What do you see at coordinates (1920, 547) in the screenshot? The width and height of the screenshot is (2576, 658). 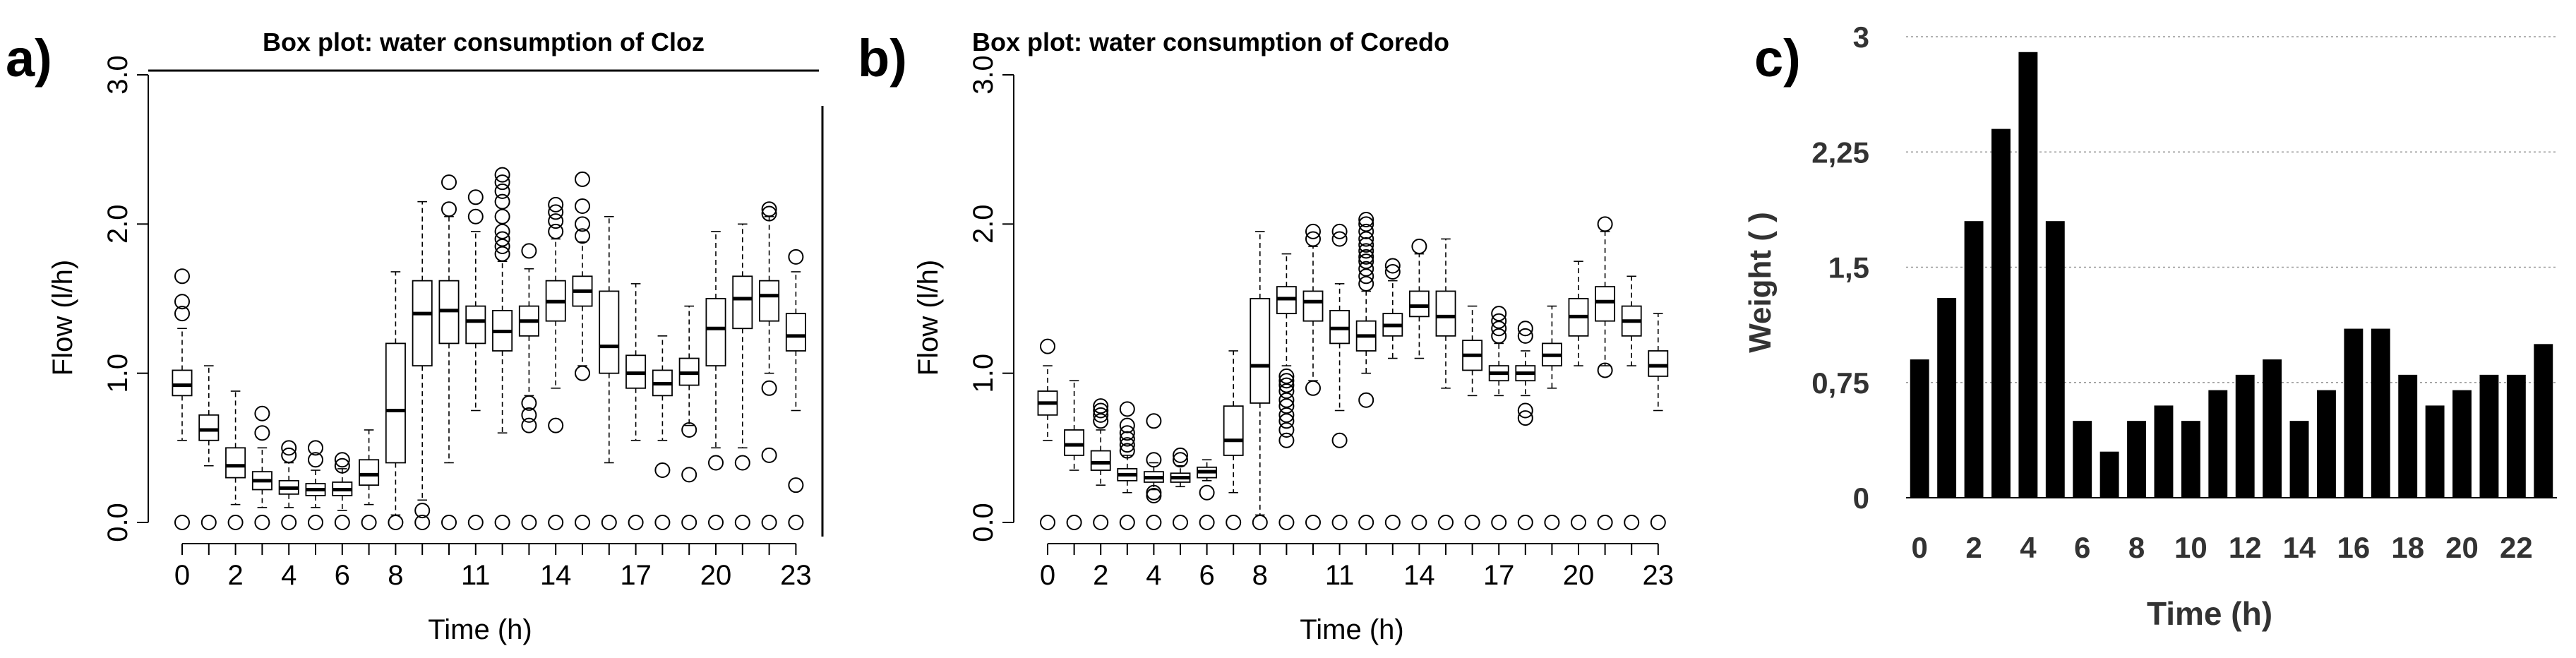 I see `x-tick-label: 0` at bounding box center [1920, 547].